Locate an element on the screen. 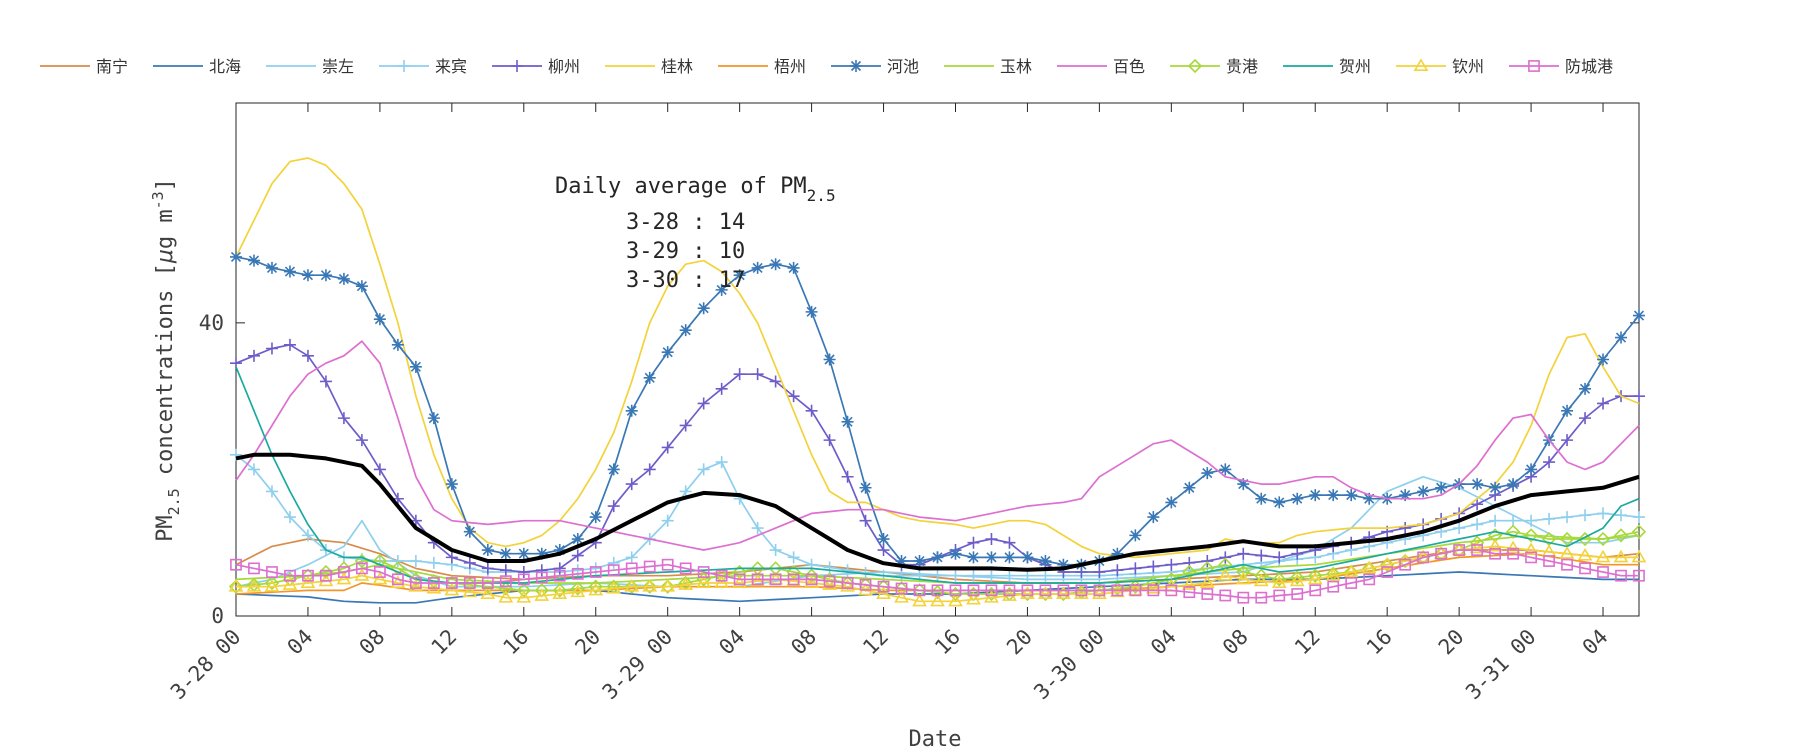 This screenshot has height=750, width=1800. legend-item-e6a182e69e97: 桂林 is located at coordinates (649, 66).